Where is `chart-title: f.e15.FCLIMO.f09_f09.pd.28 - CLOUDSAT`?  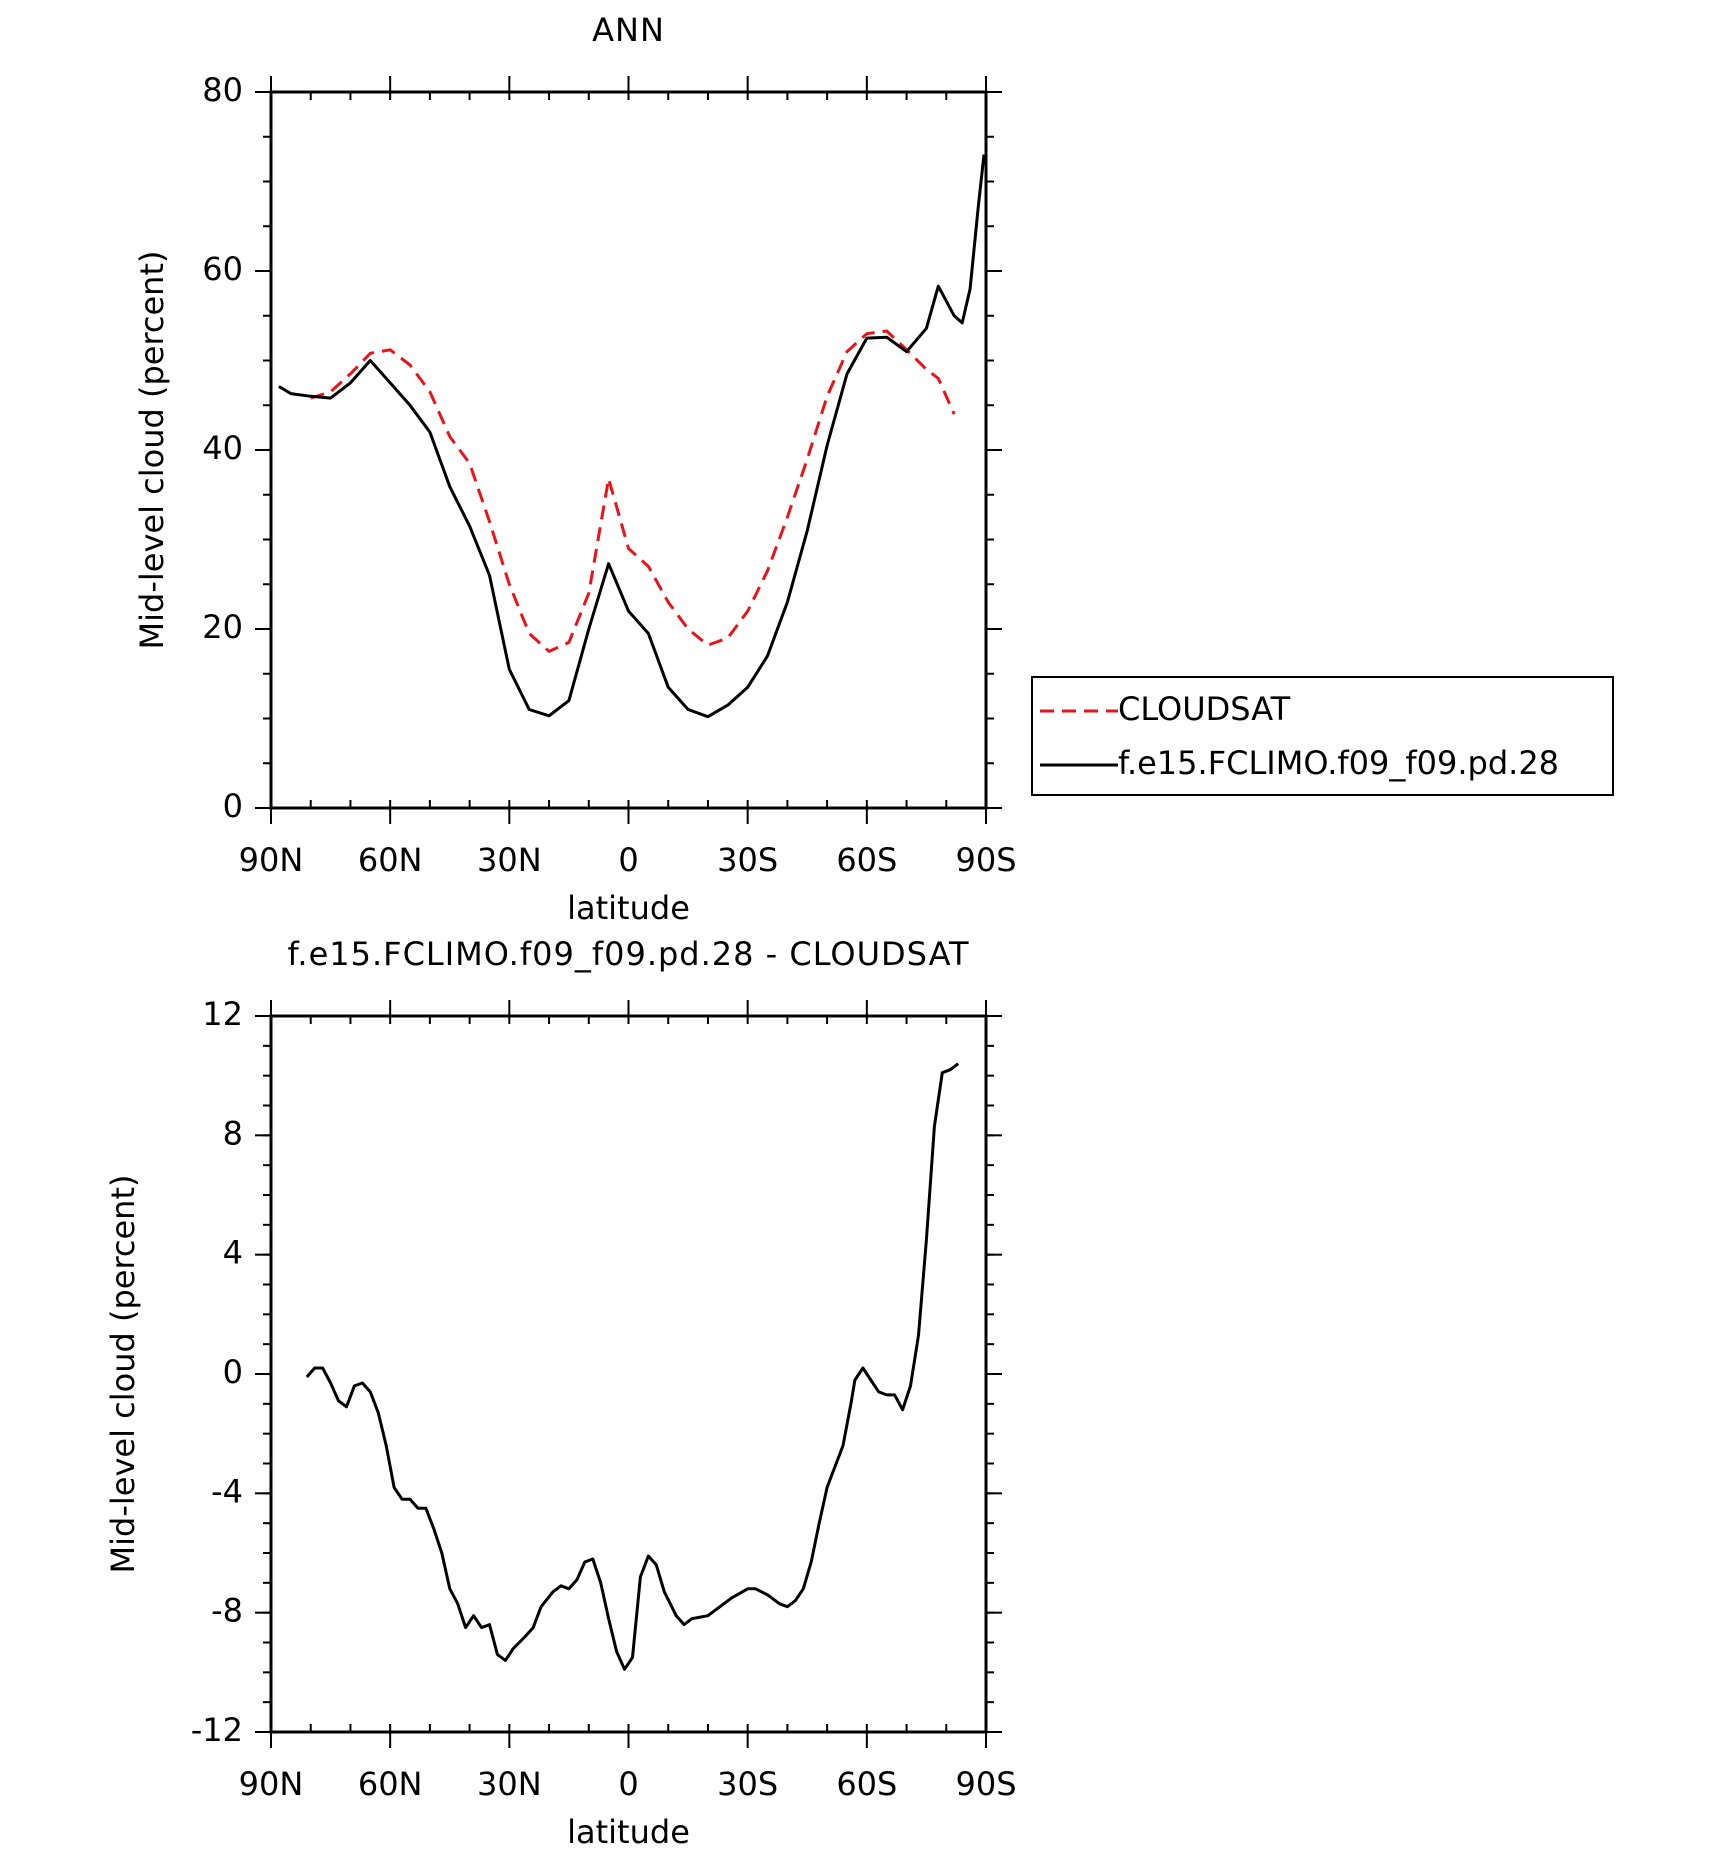
chart-title: f.e15.FCLIMO.f09_f09.pd.28 - CLOUDSAT is located at coordinates (628, 954).